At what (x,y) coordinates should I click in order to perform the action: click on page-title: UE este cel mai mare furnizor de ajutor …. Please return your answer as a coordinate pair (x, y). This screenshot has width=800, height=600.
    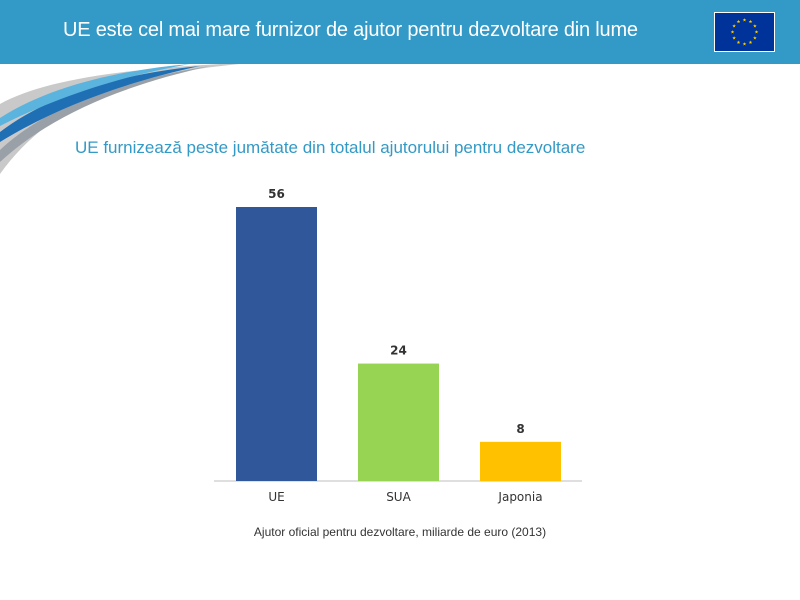
    Looking at the image, I should click on (350, 30).